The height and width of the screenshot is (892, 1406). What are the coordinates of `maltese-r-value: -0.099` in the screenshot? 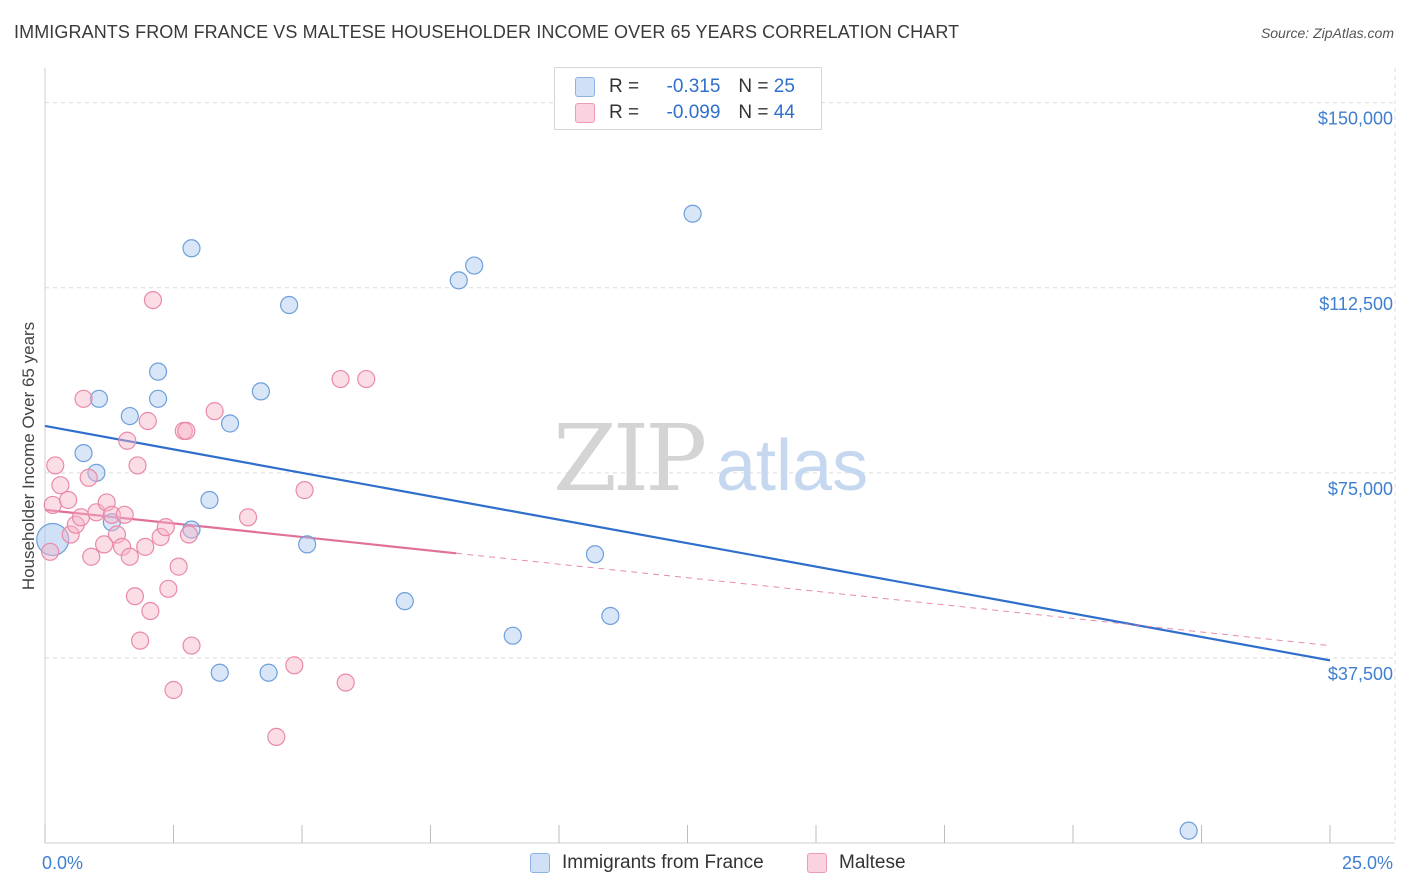 It's located at (693, 112).